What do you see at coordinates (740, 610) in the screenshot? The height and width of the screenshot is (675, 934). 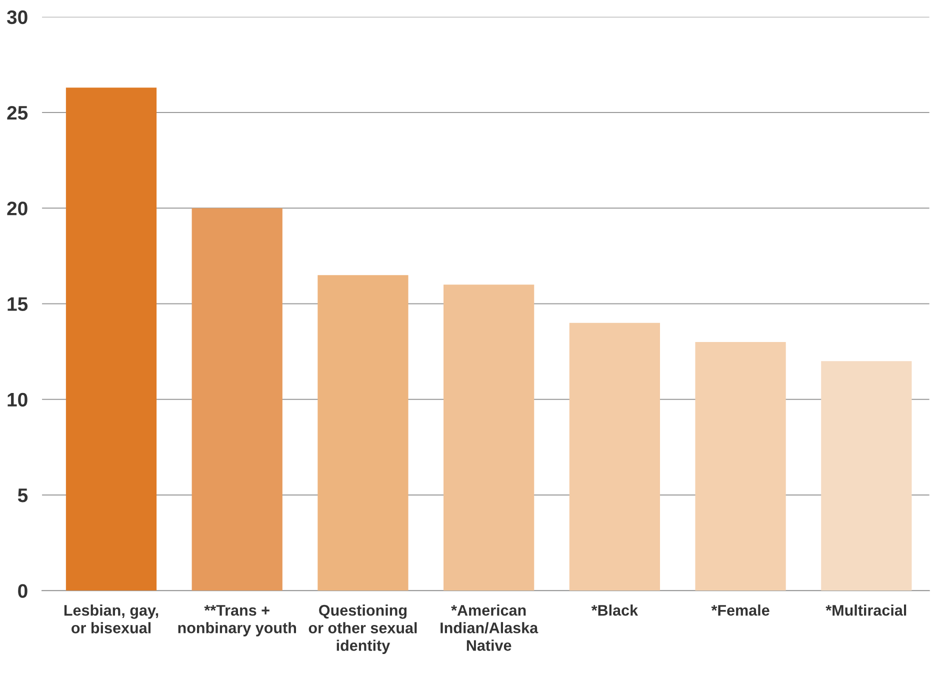 I see `x-tick-label: *Female` at bounding box center [740, 610].